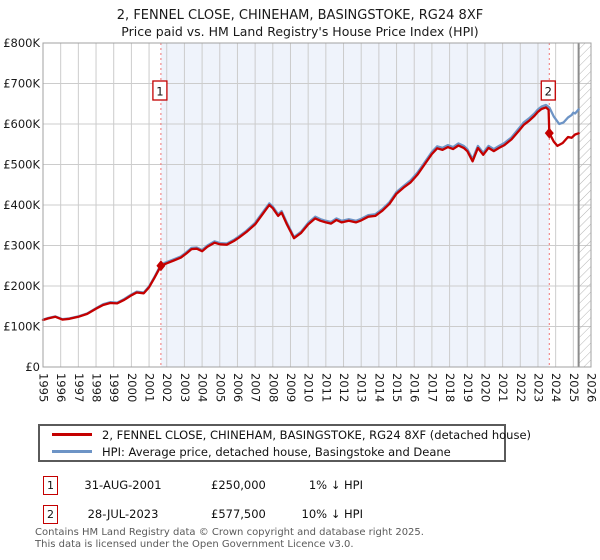  Describe the element at coordinates (300, 486) in the screenshot. I see `sale-annotation-row-1: 1 31-AUG-2001 £250,000 1% ↓ HPI` at that location.